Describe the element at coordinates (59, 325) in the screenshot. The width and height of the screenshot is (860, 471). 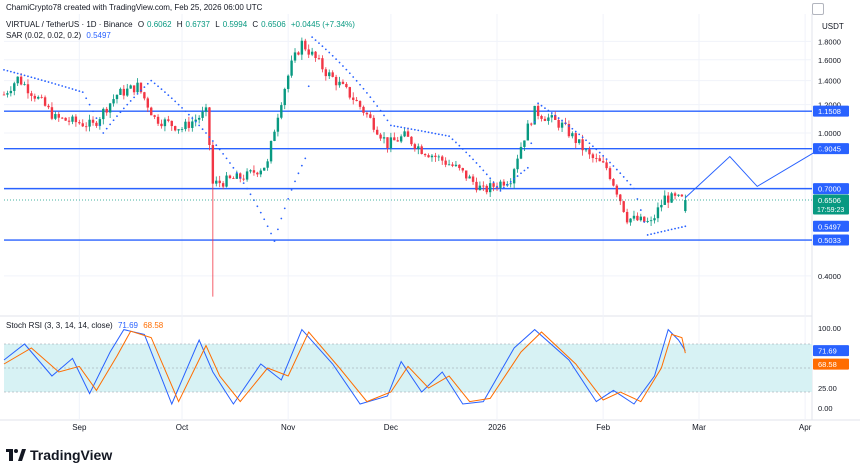
I see `stoch-rsi-label: Stoch RSI (3, 3, 14, 14, close)` at that location.